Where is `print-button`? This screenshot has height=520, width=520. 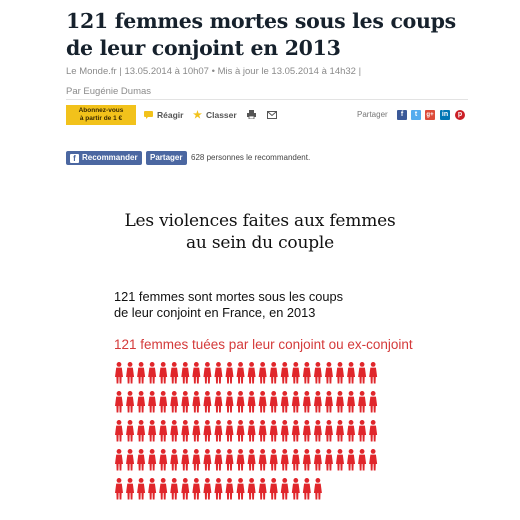 print-button is located at coordinates (253, 115).